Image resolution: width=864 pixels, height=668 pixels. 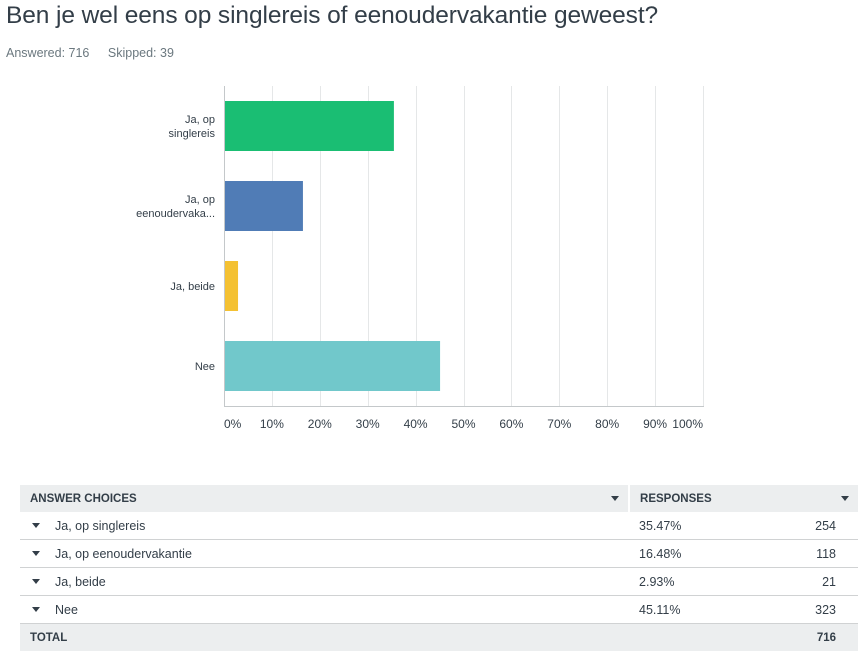 What do you see at coordinates (233, 424) in the screenshot?
I see `x-tick-label: 0%` at bounding box center [233, 424].